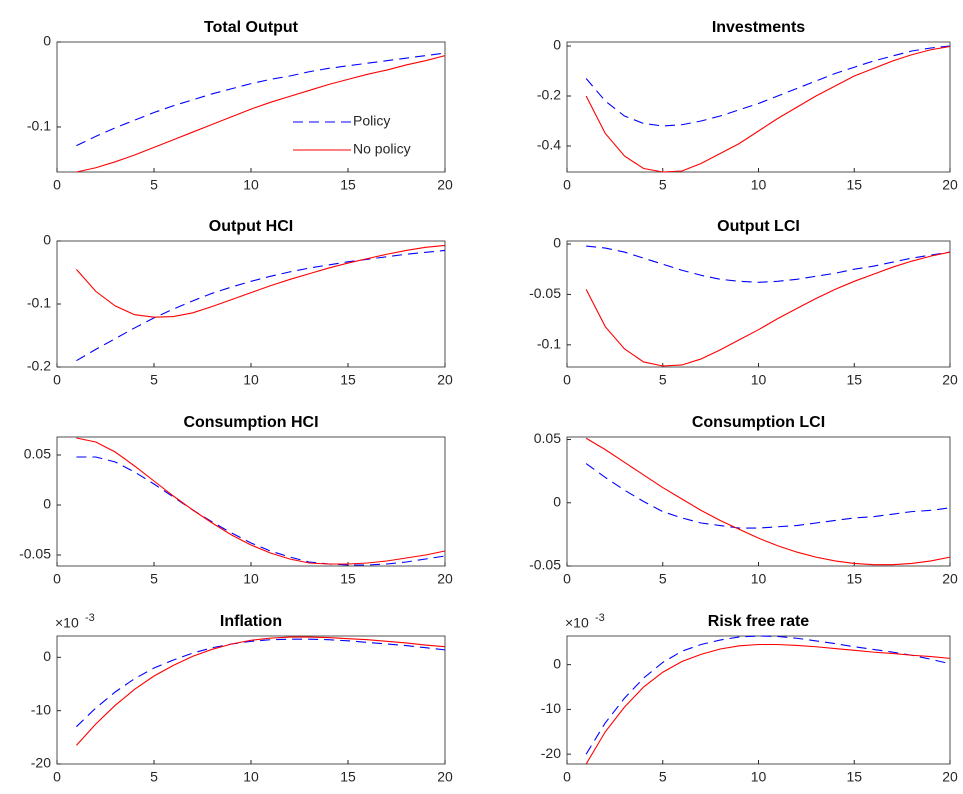 The height and width of the screenshot is (794, 963). What do you see at coordinates (251, 621) in the screenshot?
I see `subplot-title: Inflation` at bounding box center [251, 621].